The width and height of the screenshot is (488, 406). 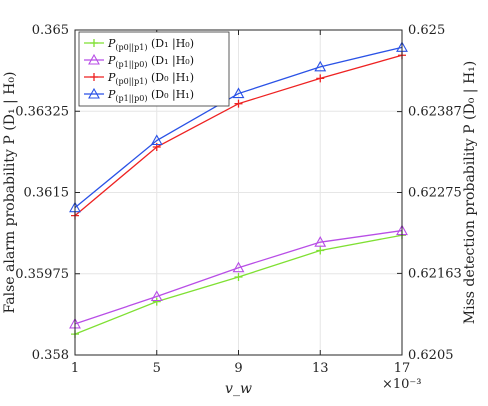 I want to click on legend-entry: P(p1||p0) (D₀ |H₁), so click(x=139, y=95).